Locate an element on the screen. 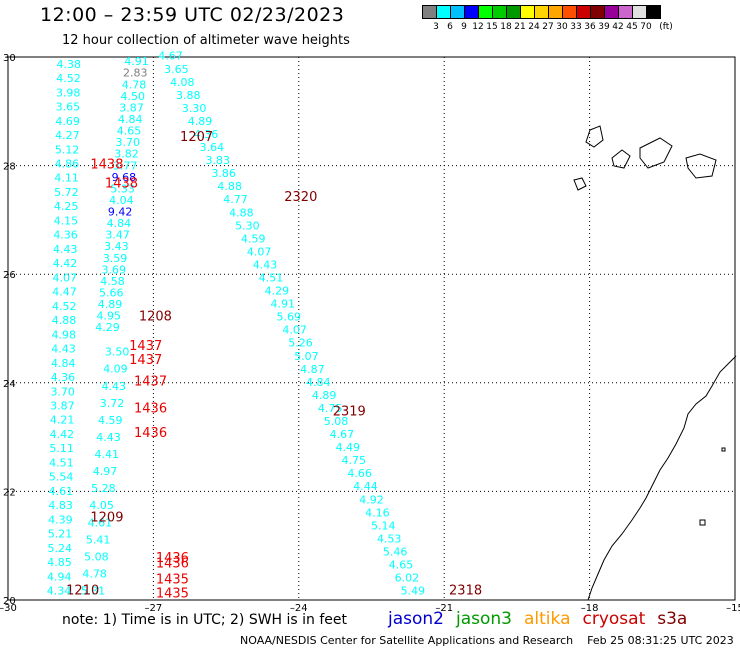 The height and width of the screenshot is (650, 740). wave-height-point: 3.30 is located at coordinates (194, 108).